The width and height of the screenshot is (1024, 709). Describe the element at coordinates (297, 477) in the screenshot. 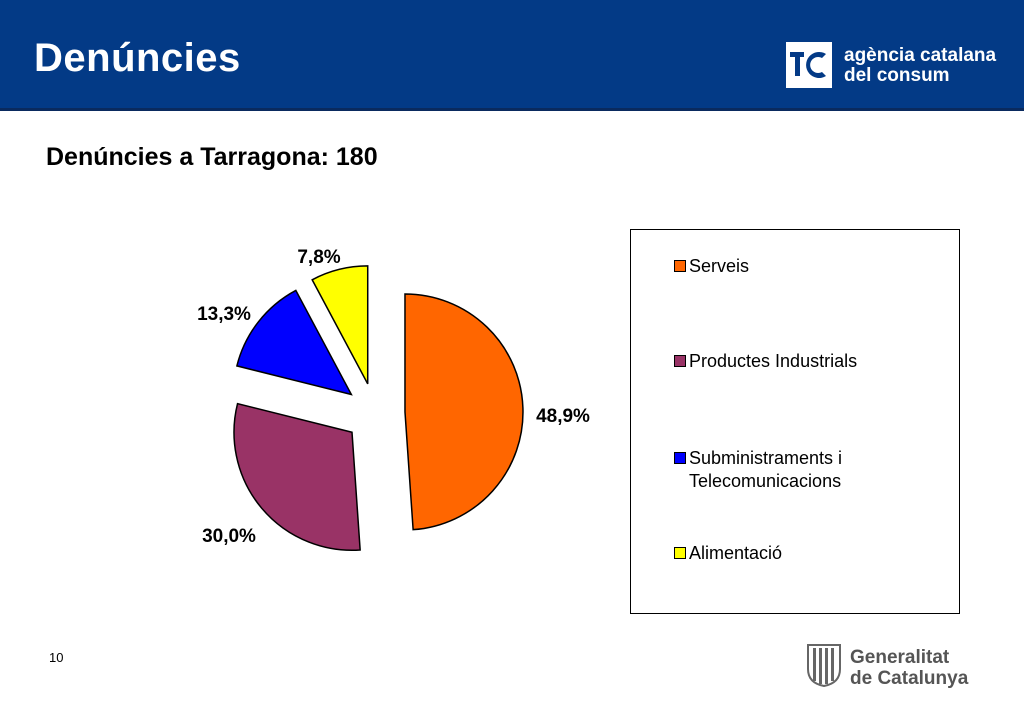

I see `pie-slice-productes-industrials` at that location.